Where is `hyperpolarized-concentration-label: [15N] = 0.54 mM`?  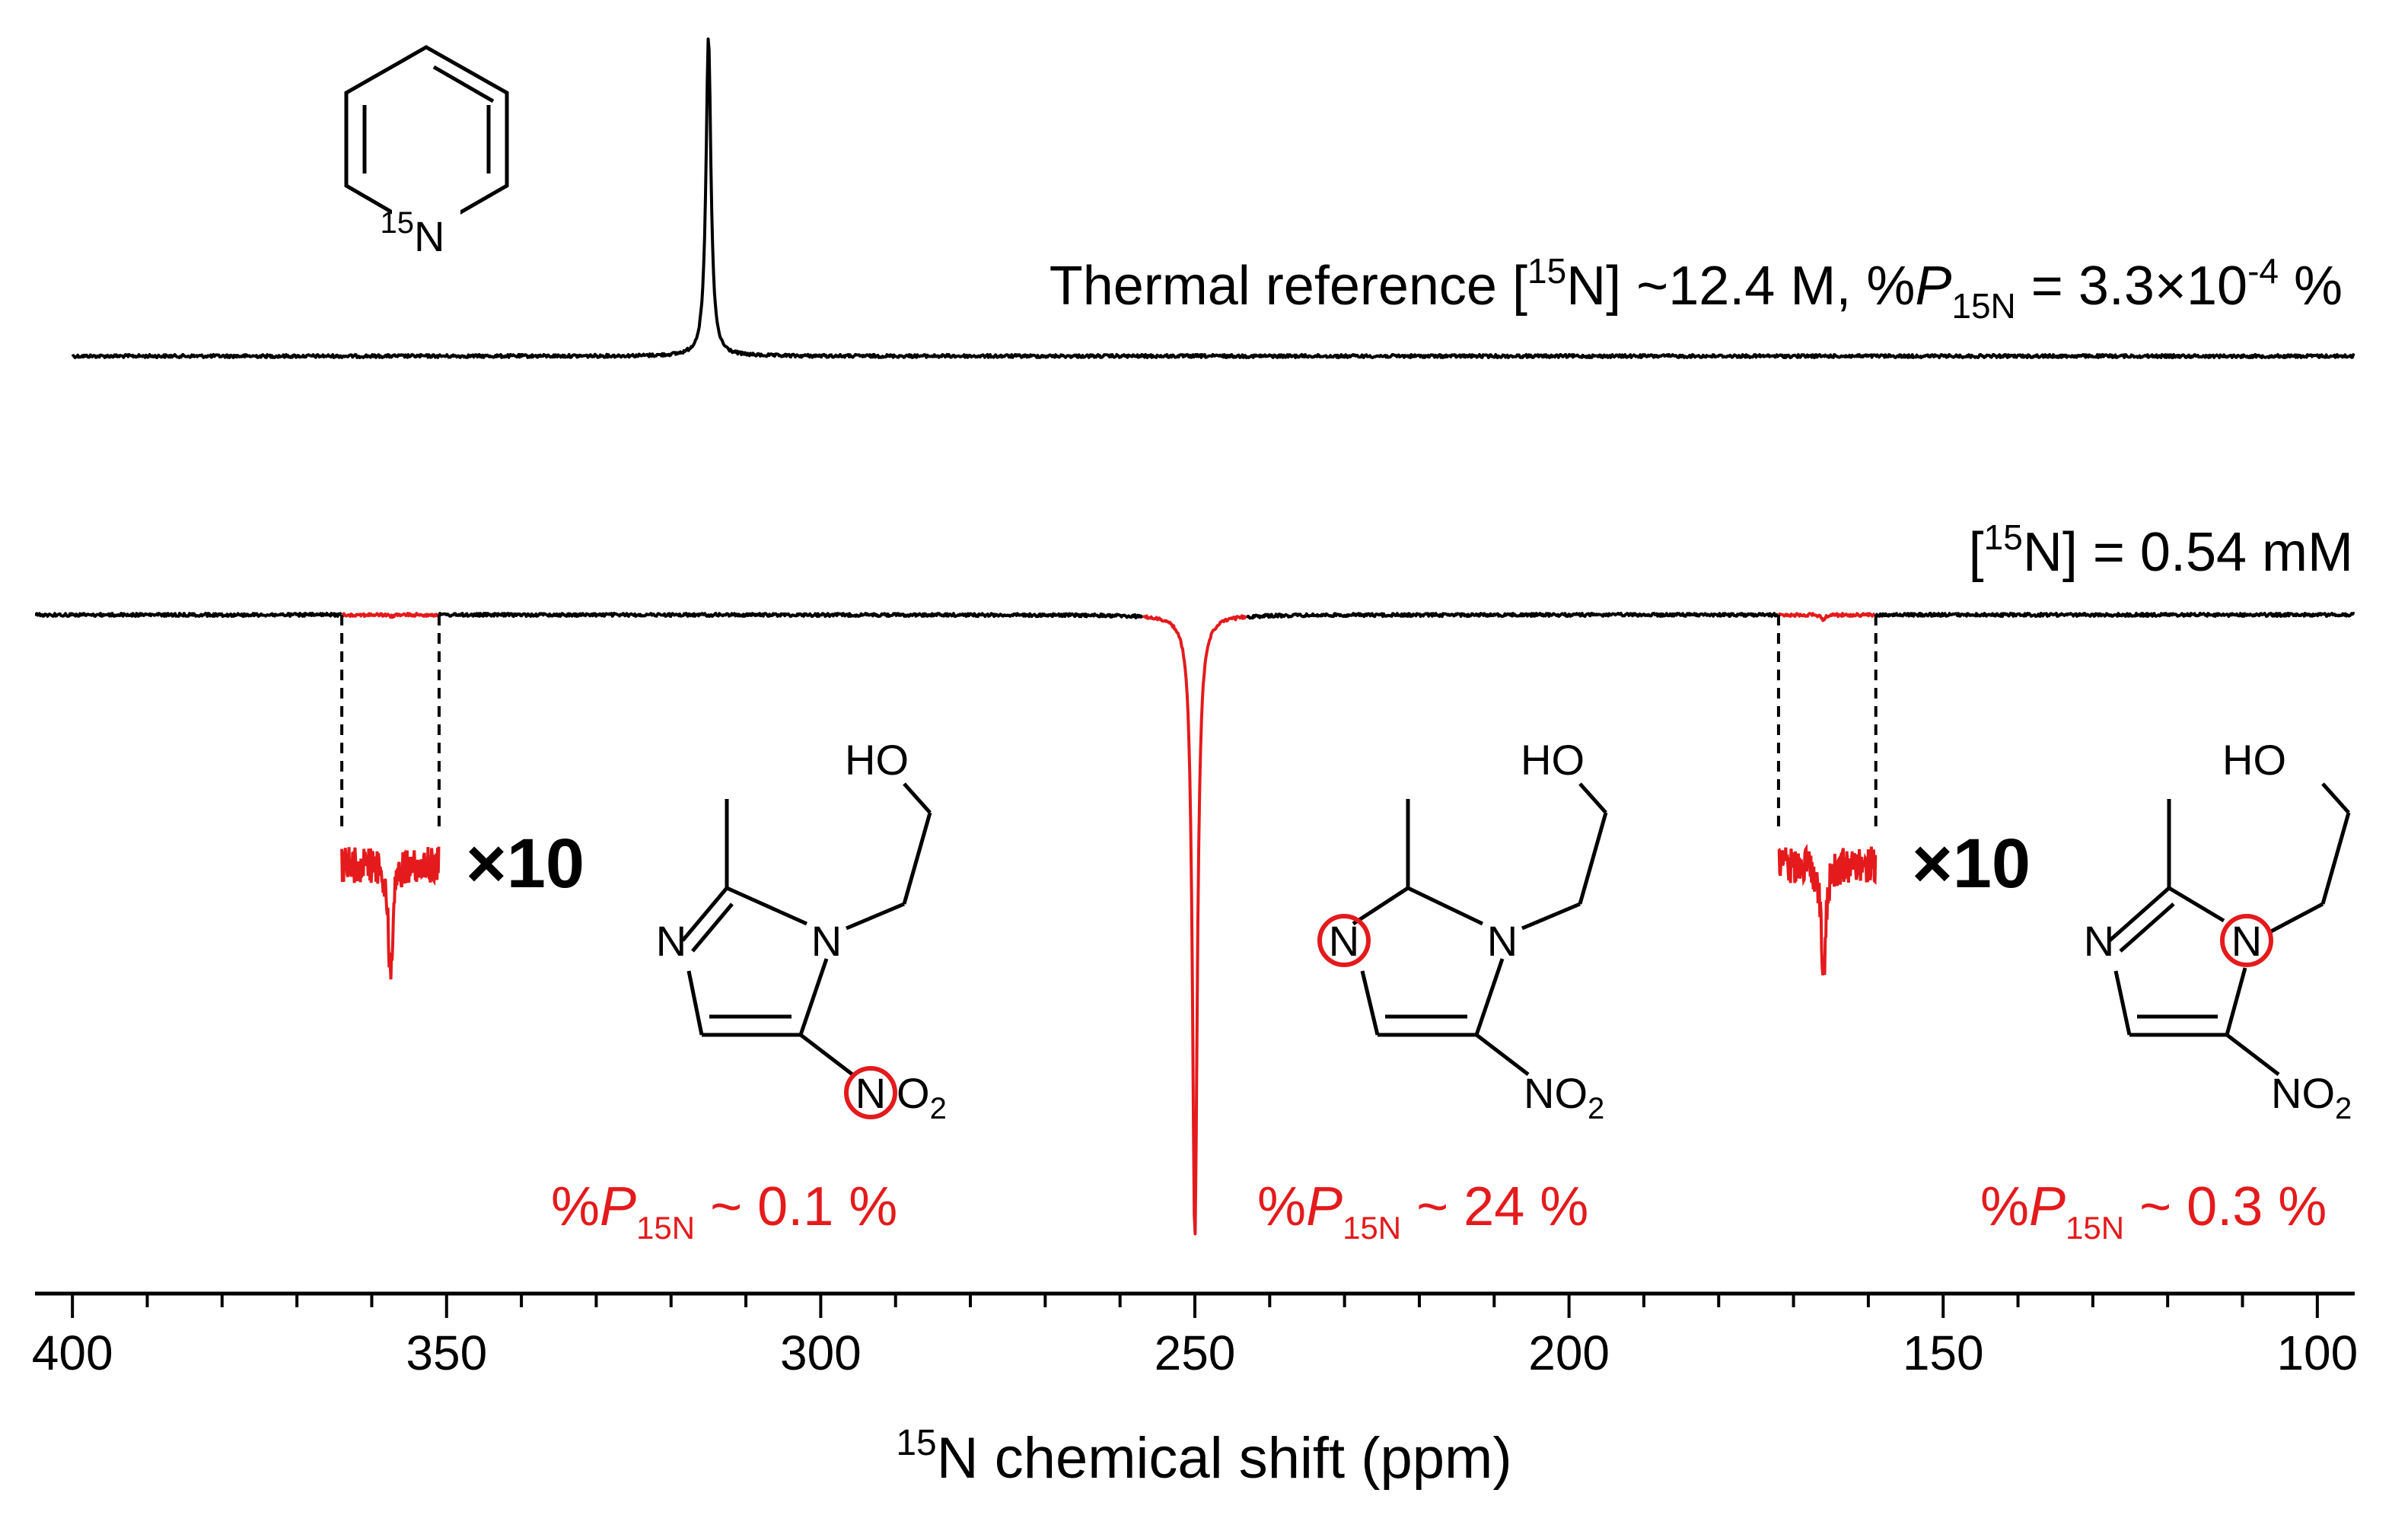 hyperpolarized-concentration-label: [15N] = 0.54 mM is located at coordinates (2161, 550).